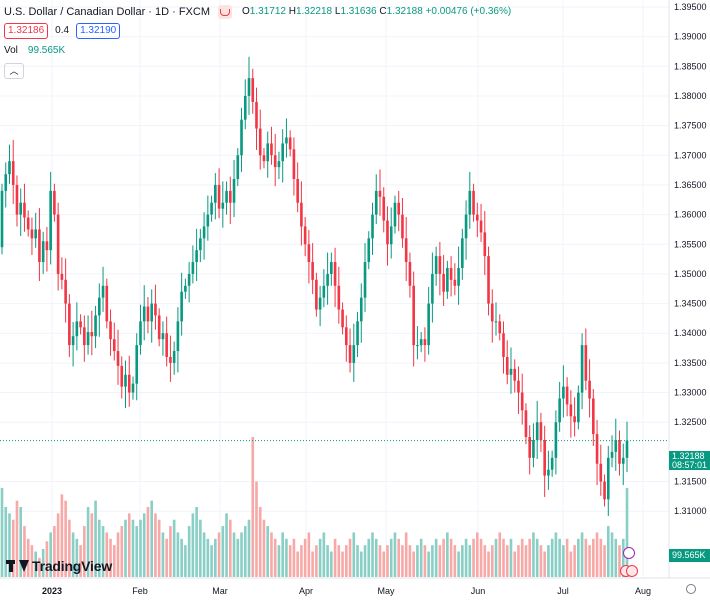 The height and width of the screenshot is (600, 710). I want to click on tradingview-logo: TradingView, so click(59, 566).